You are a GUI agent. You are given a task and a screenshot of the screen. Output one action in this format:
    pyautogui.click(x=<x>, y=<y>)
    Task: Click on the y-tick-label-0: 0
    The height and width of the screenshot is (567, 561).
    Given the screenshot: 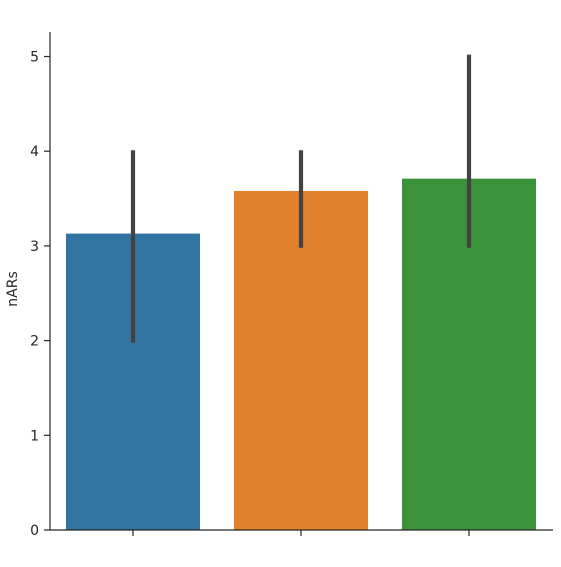 What is the action you would take?
    pyautogui.click(x=34, y=531)
    